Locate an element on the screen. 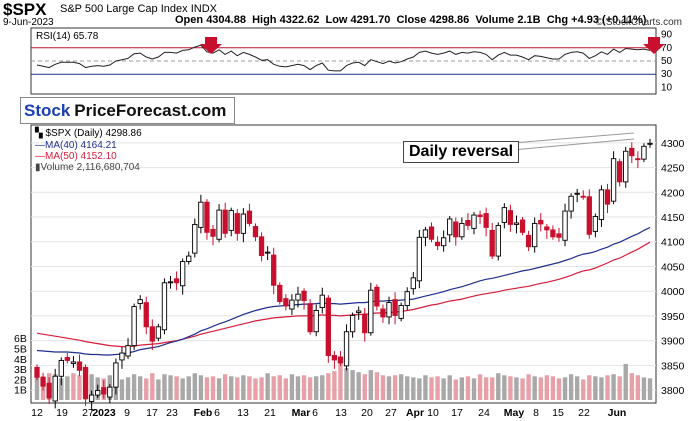 The height and width of the screenshot is (421, 700). high-label: High is located at coordinates (264, 20).